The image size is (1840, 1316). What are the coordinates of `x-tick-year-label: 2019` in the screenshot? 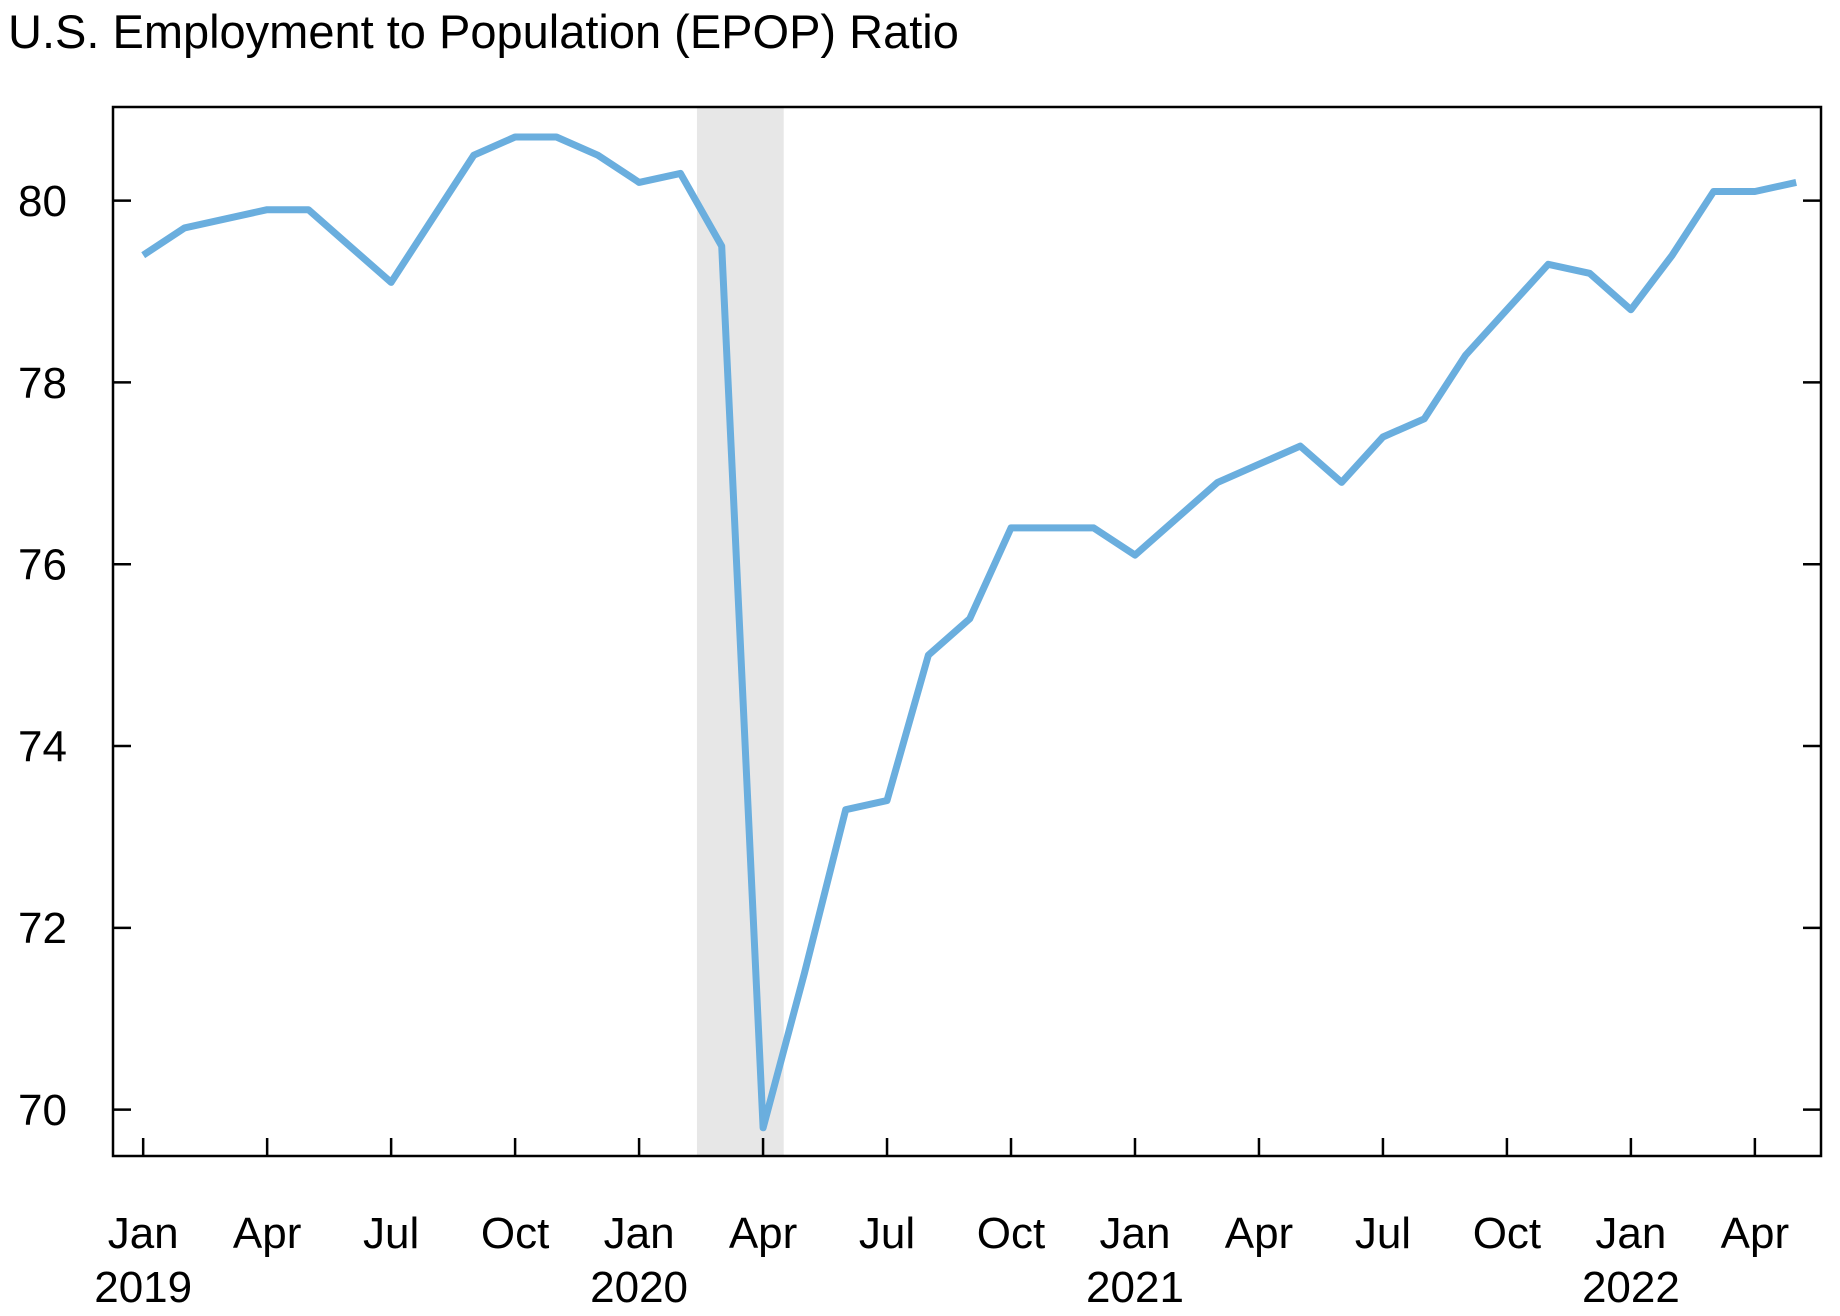 It's located at (143, 1287).